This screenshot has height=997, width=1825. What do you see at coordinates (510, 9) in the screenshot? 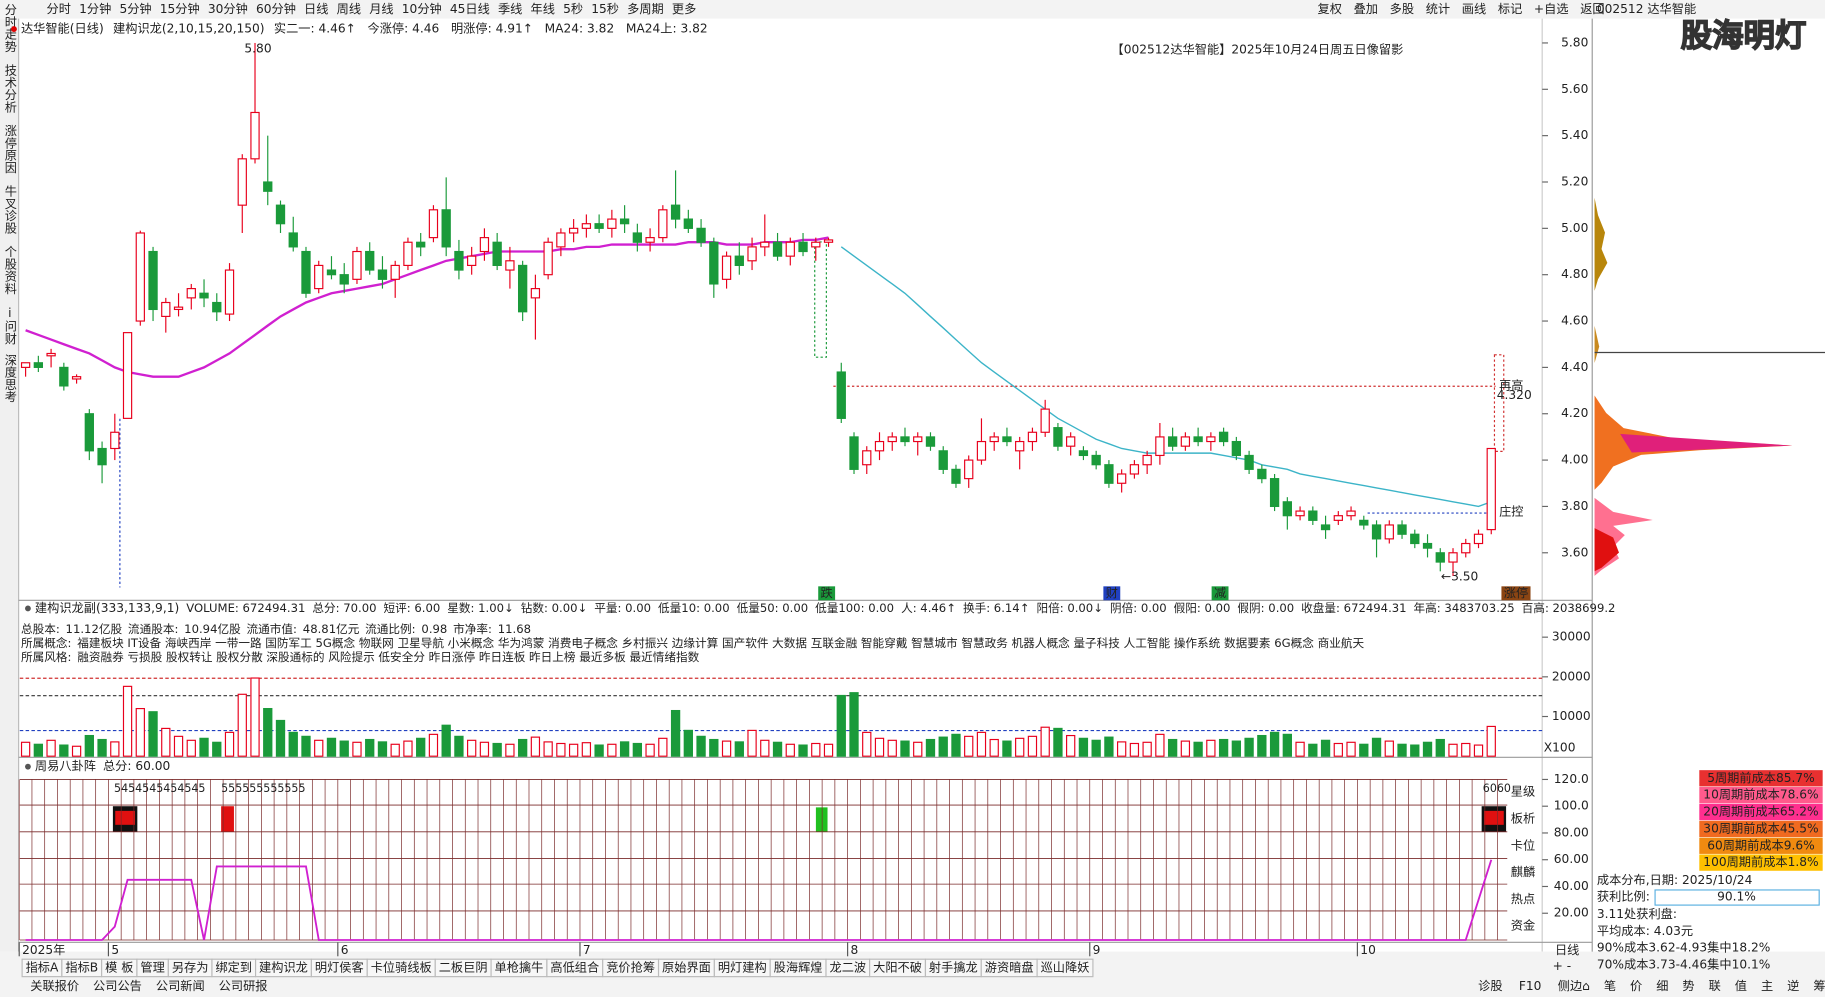
I see `period-tab: 季线` at bounding box center [510, 9].